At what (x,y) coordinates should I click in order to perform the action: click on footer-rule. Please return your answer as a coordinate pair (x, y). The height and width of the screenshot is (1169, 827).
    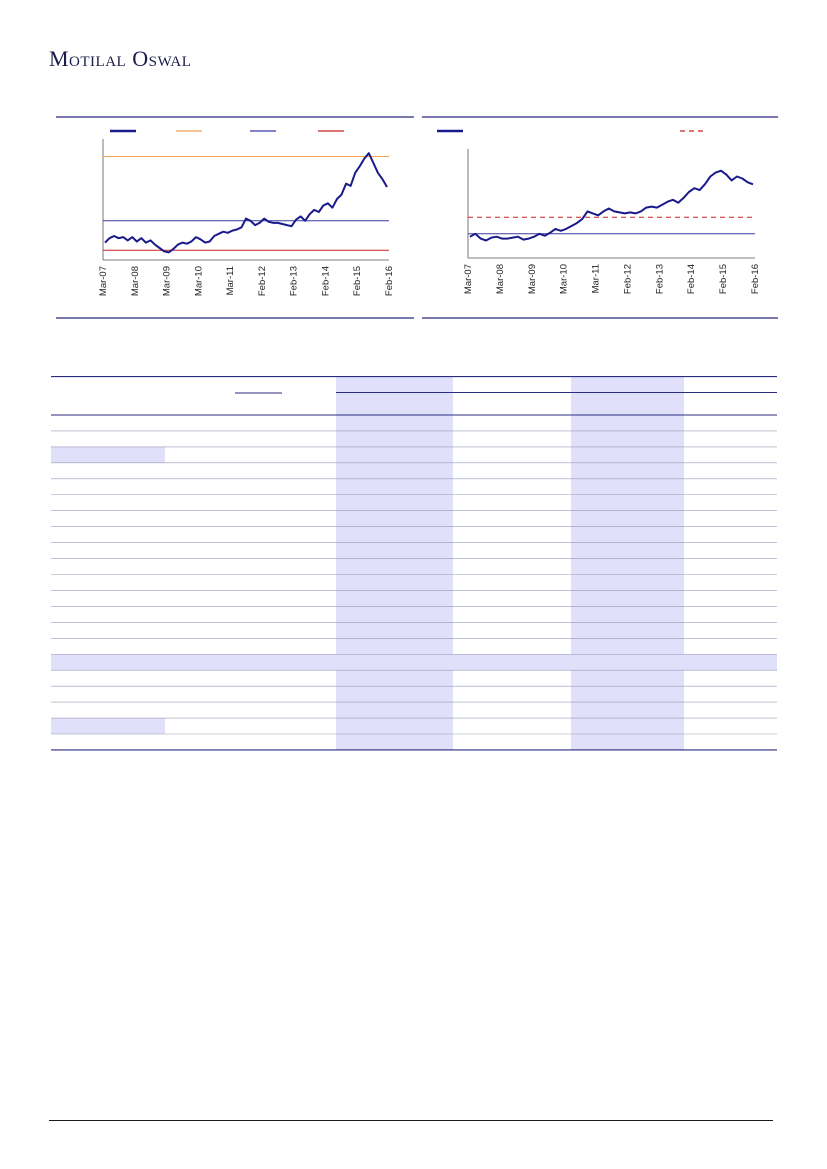
    Looking at the image, I should click on (411, 1120).